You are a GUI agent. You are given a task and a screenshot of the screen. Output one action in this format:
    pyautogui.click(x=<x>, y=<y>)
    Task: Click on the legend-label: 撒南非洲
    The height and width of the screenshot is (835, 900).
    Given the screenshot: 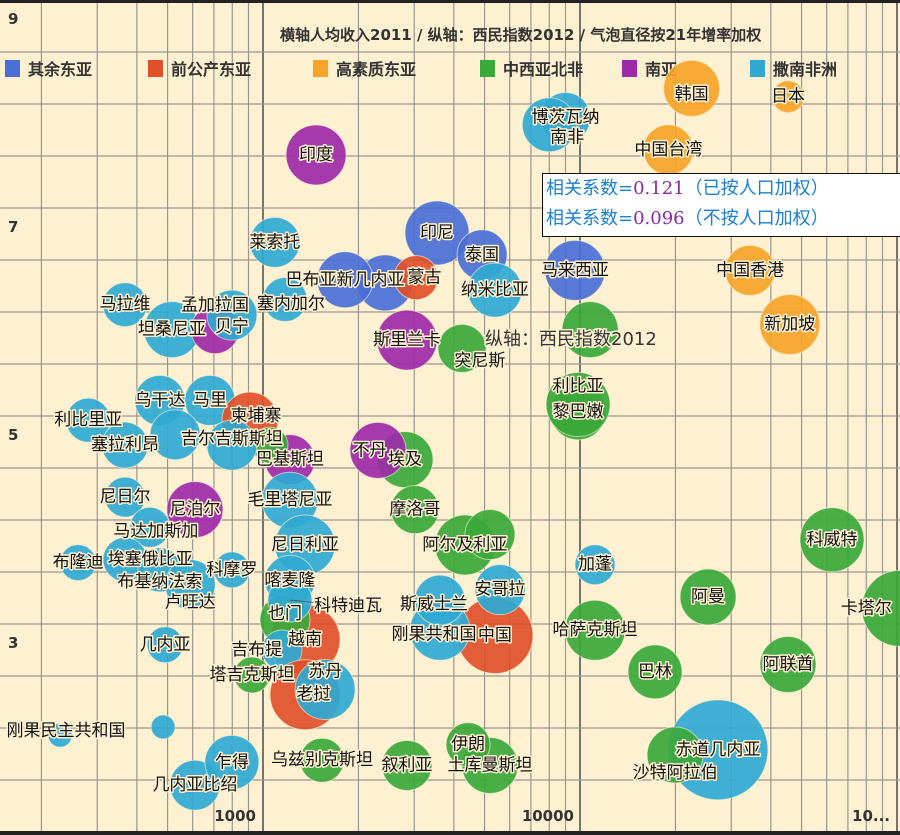 What is the action you would take?
    pyautogui.click(x=805, y=69)
    